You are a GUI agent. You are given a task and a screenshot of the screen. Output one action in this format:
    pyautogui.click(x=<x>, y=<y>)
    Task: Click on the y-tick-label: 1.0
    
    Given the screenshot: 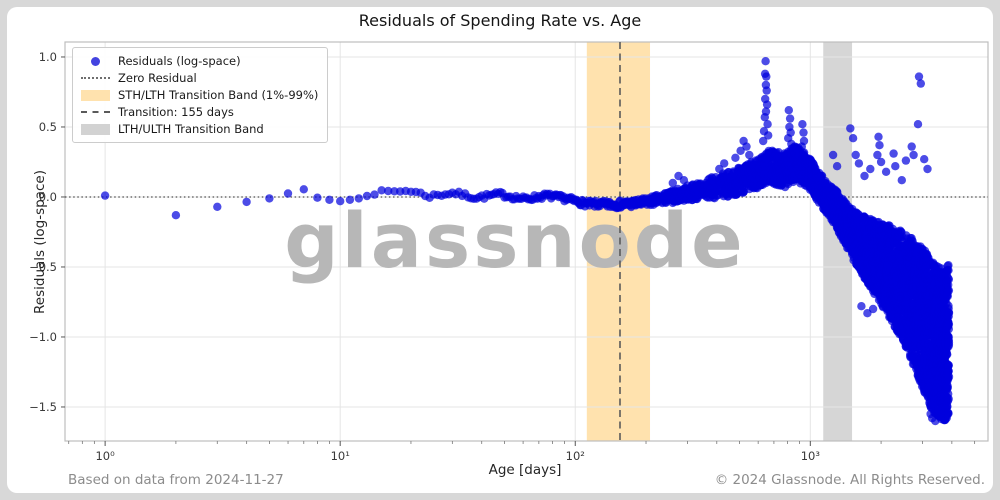 What is the action you would take?
    pyautogui.click(x=48, y=57)
    